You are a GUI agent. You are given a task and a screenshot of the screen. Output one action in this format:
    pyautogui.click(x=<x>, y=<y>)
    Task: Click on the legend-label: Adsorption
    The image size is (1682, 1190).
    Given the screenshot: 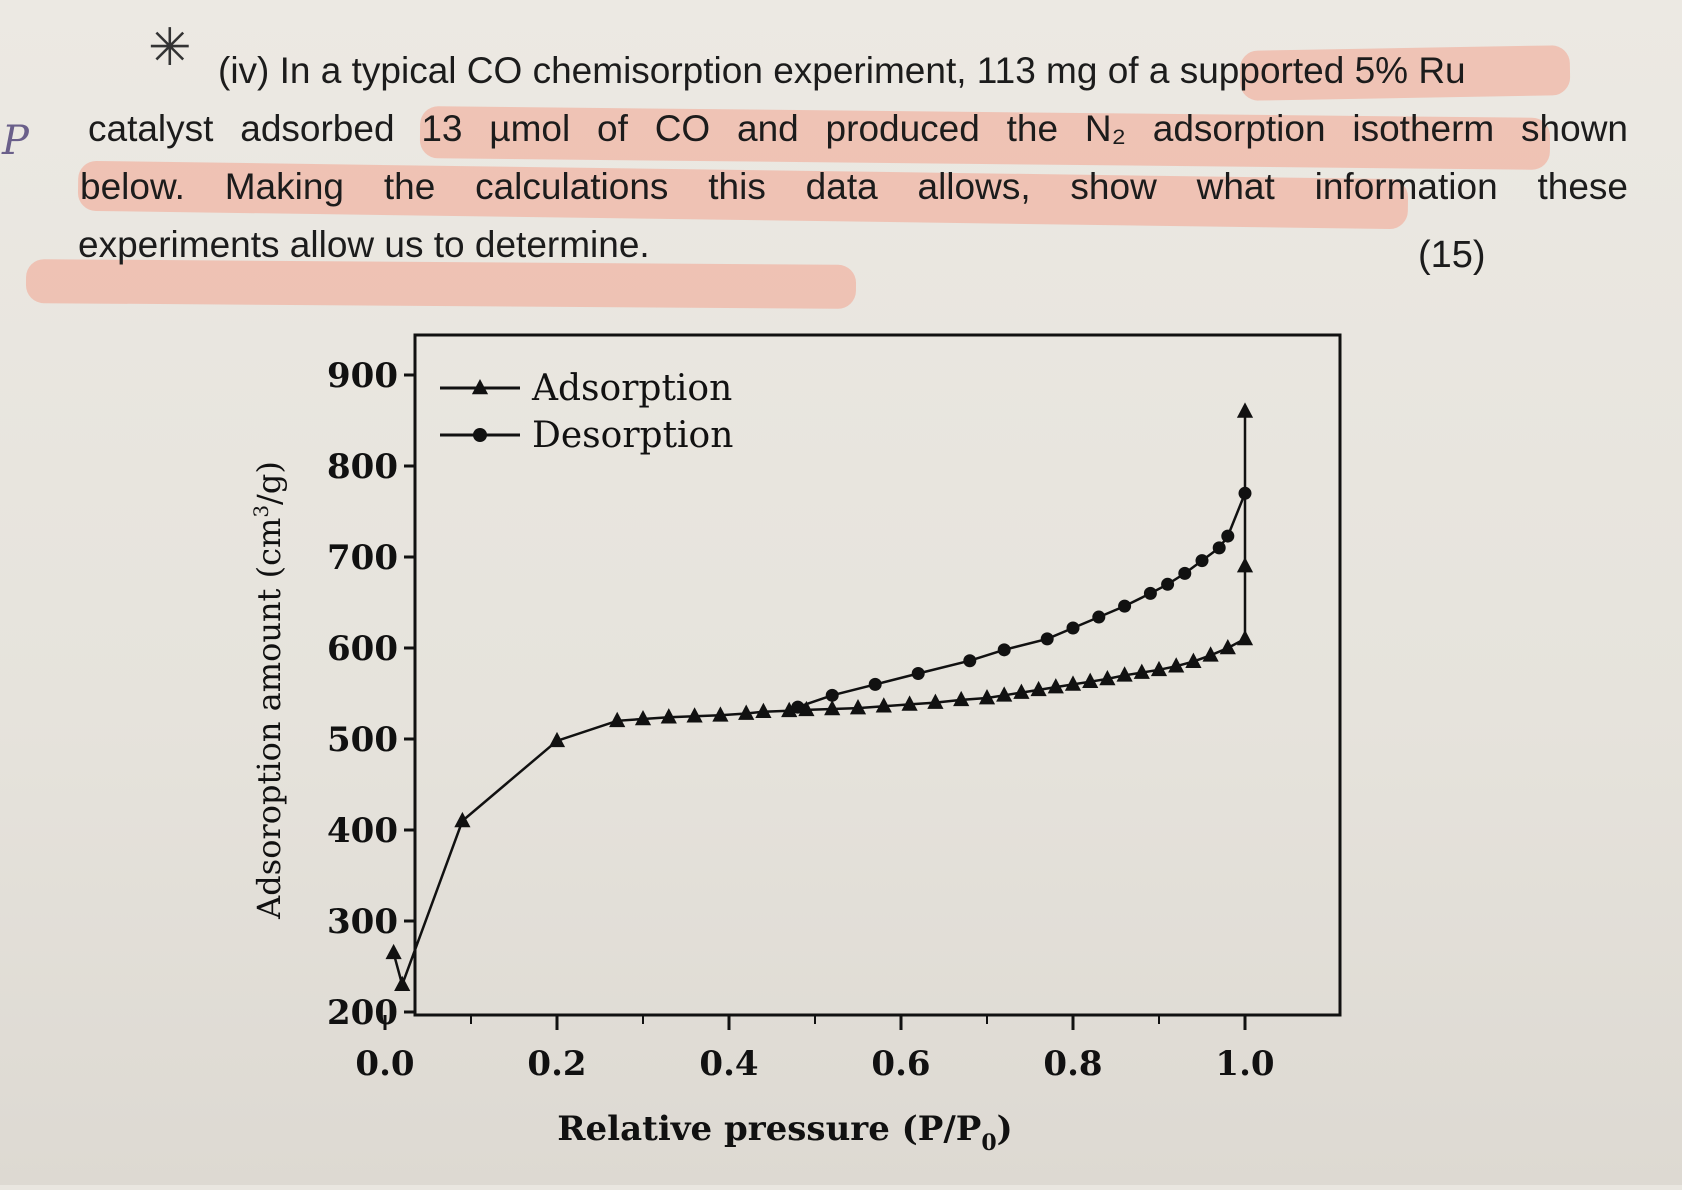 What is the action you would take?
    pyautogui.click(x=631, y=388)
    